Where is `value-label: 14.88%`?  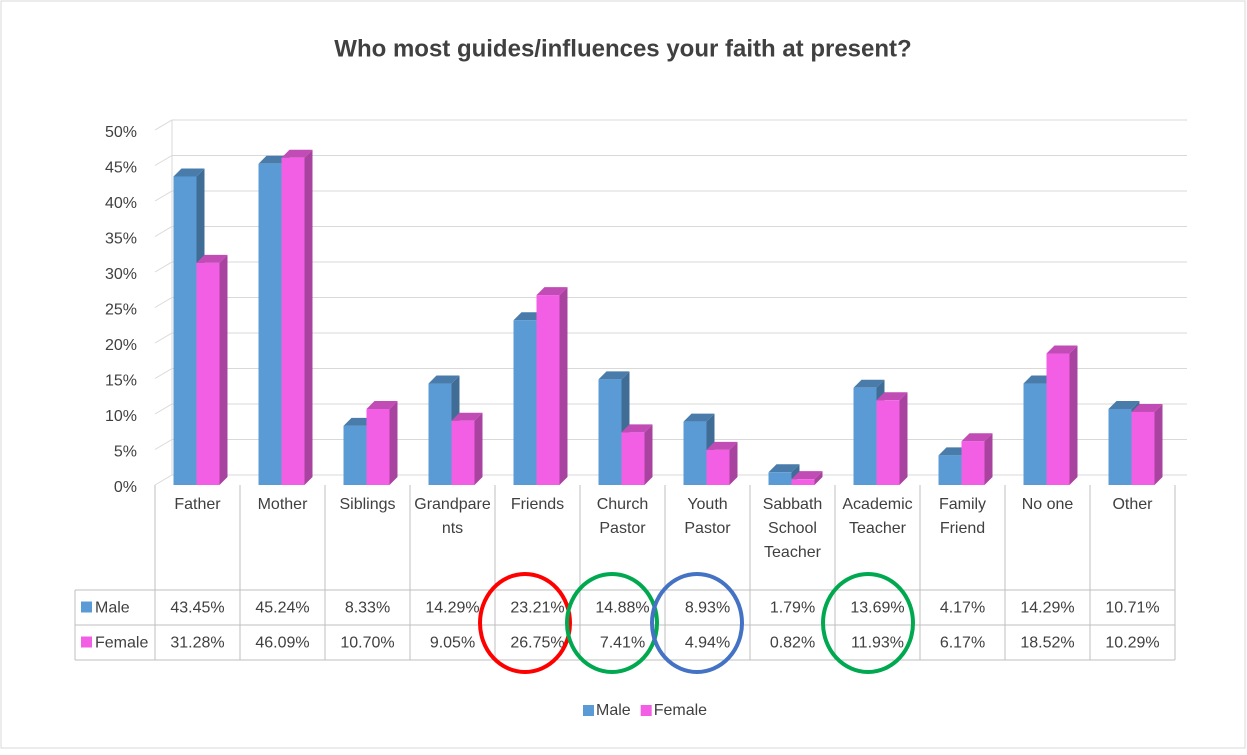 value-label: 14.88% is located at coordinates (622, 608).